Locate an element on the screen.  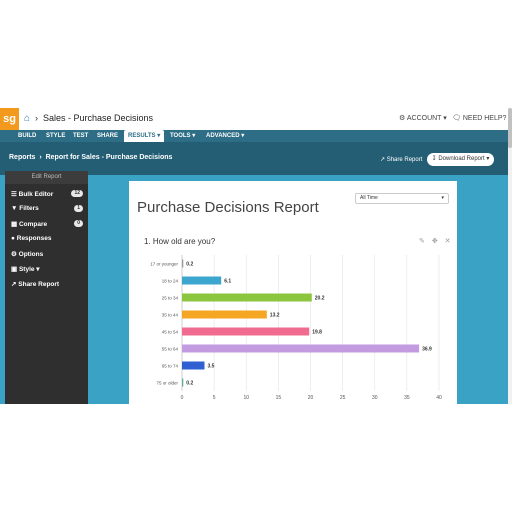
account-menu: ⚙ ACCOUNT ▾ is located at coordinates (423, 118).